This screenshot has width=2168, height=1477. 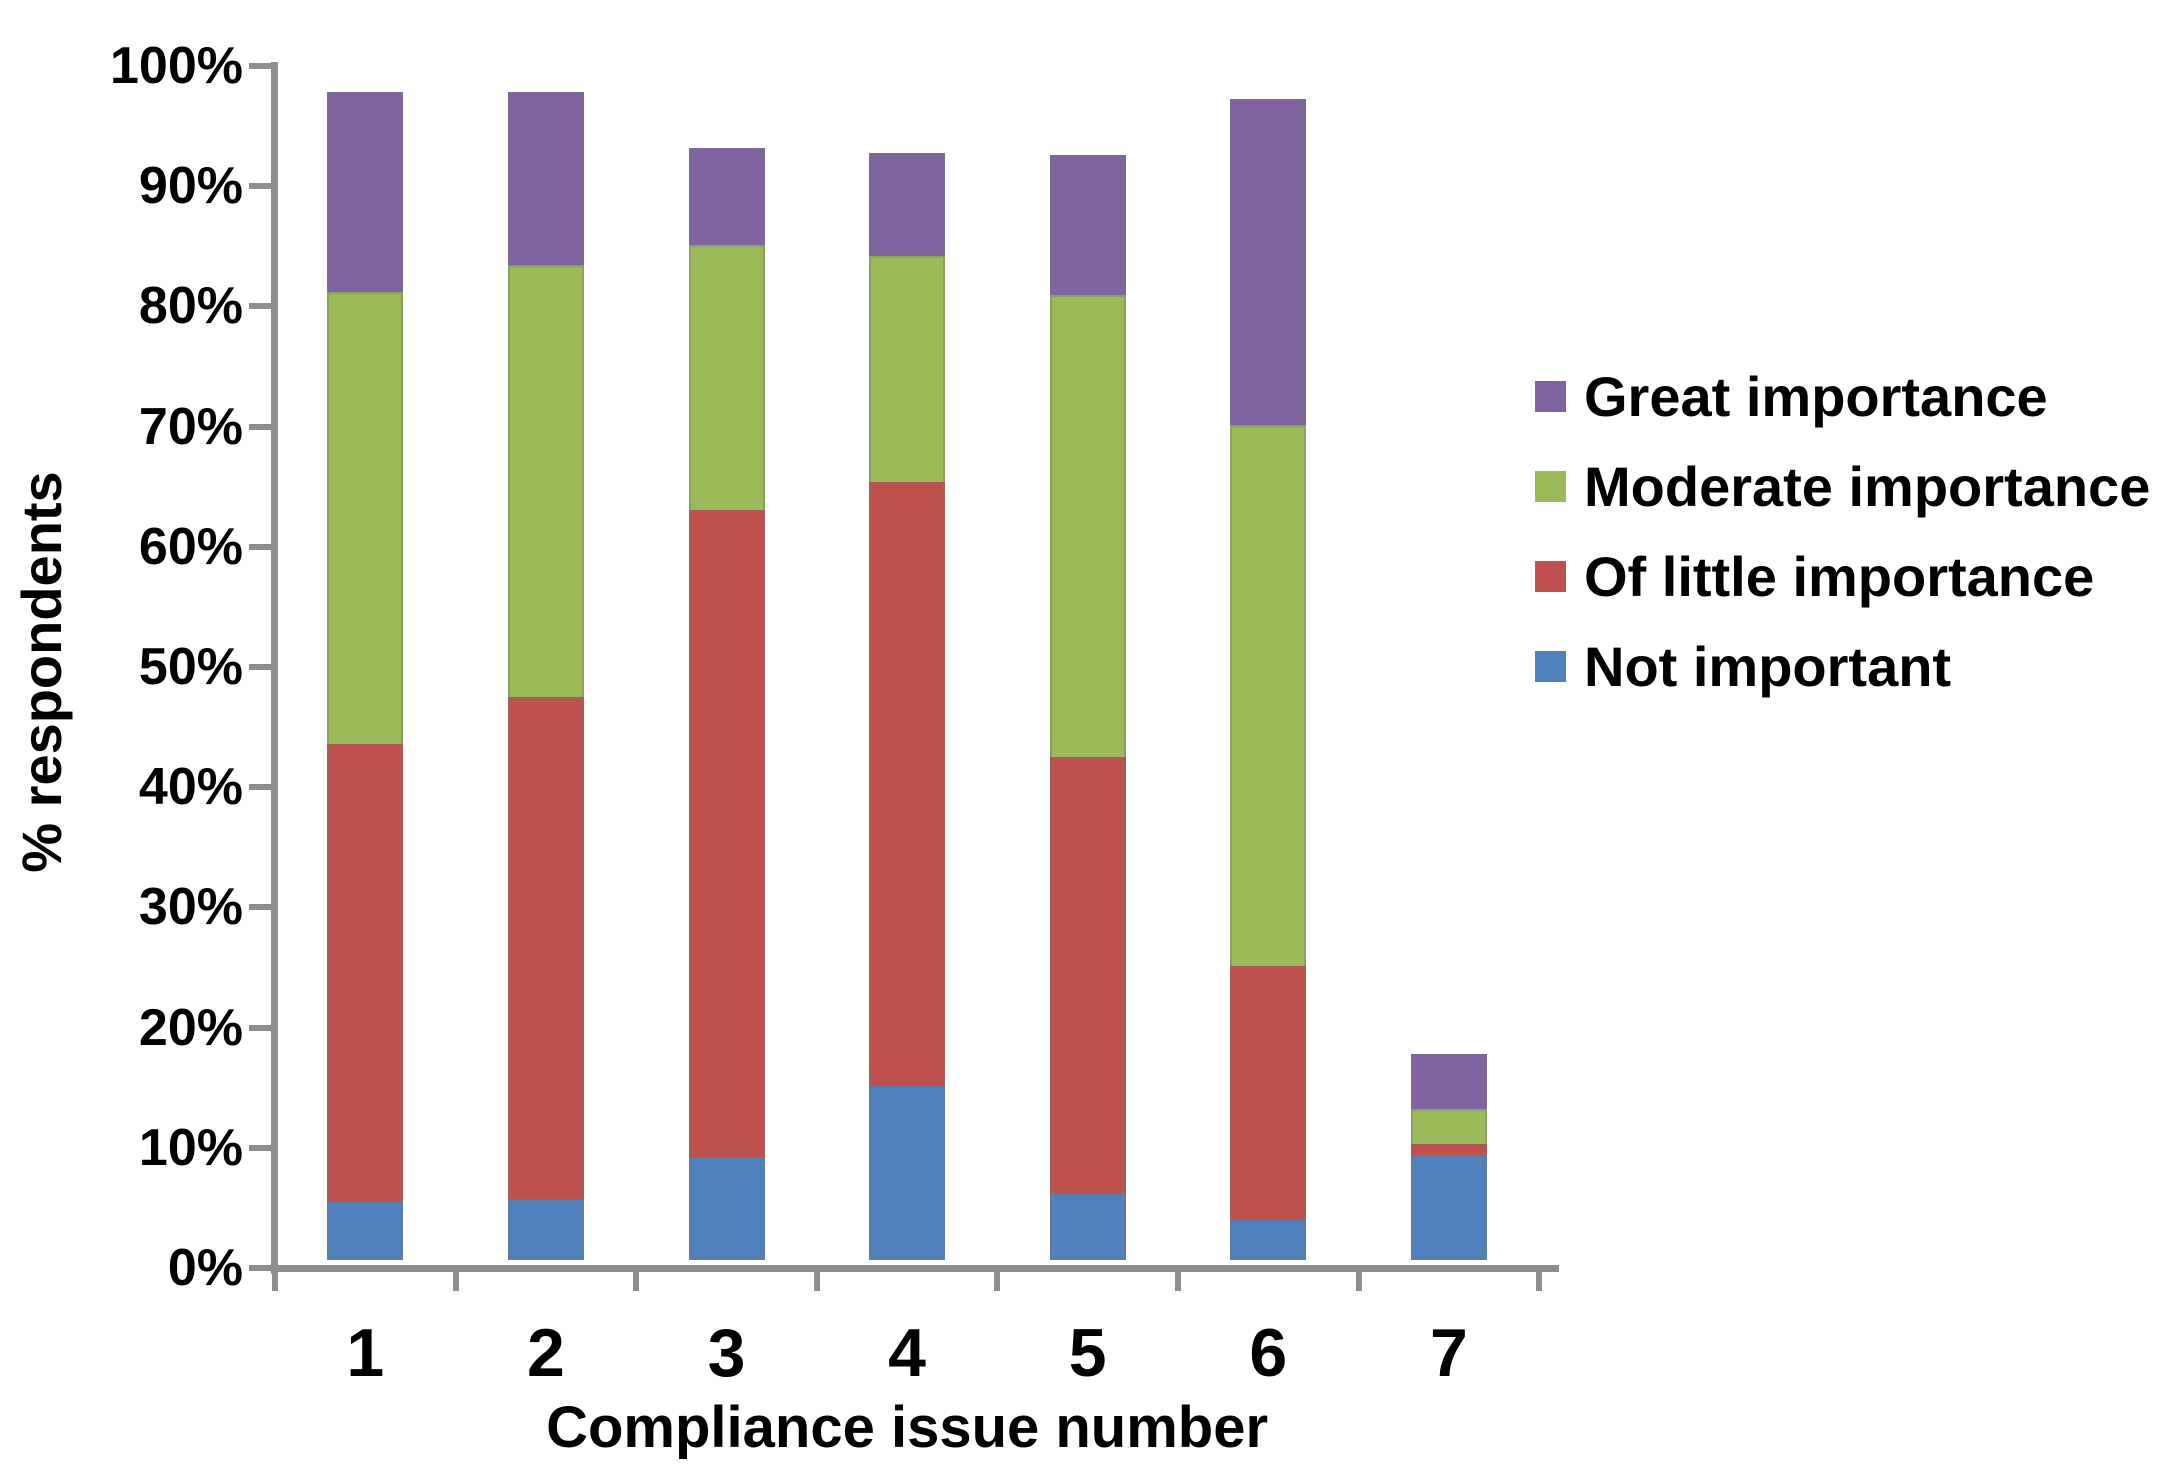 I want to click on x-axis-title: Compliance issue number, so click(x=907, y=1427).